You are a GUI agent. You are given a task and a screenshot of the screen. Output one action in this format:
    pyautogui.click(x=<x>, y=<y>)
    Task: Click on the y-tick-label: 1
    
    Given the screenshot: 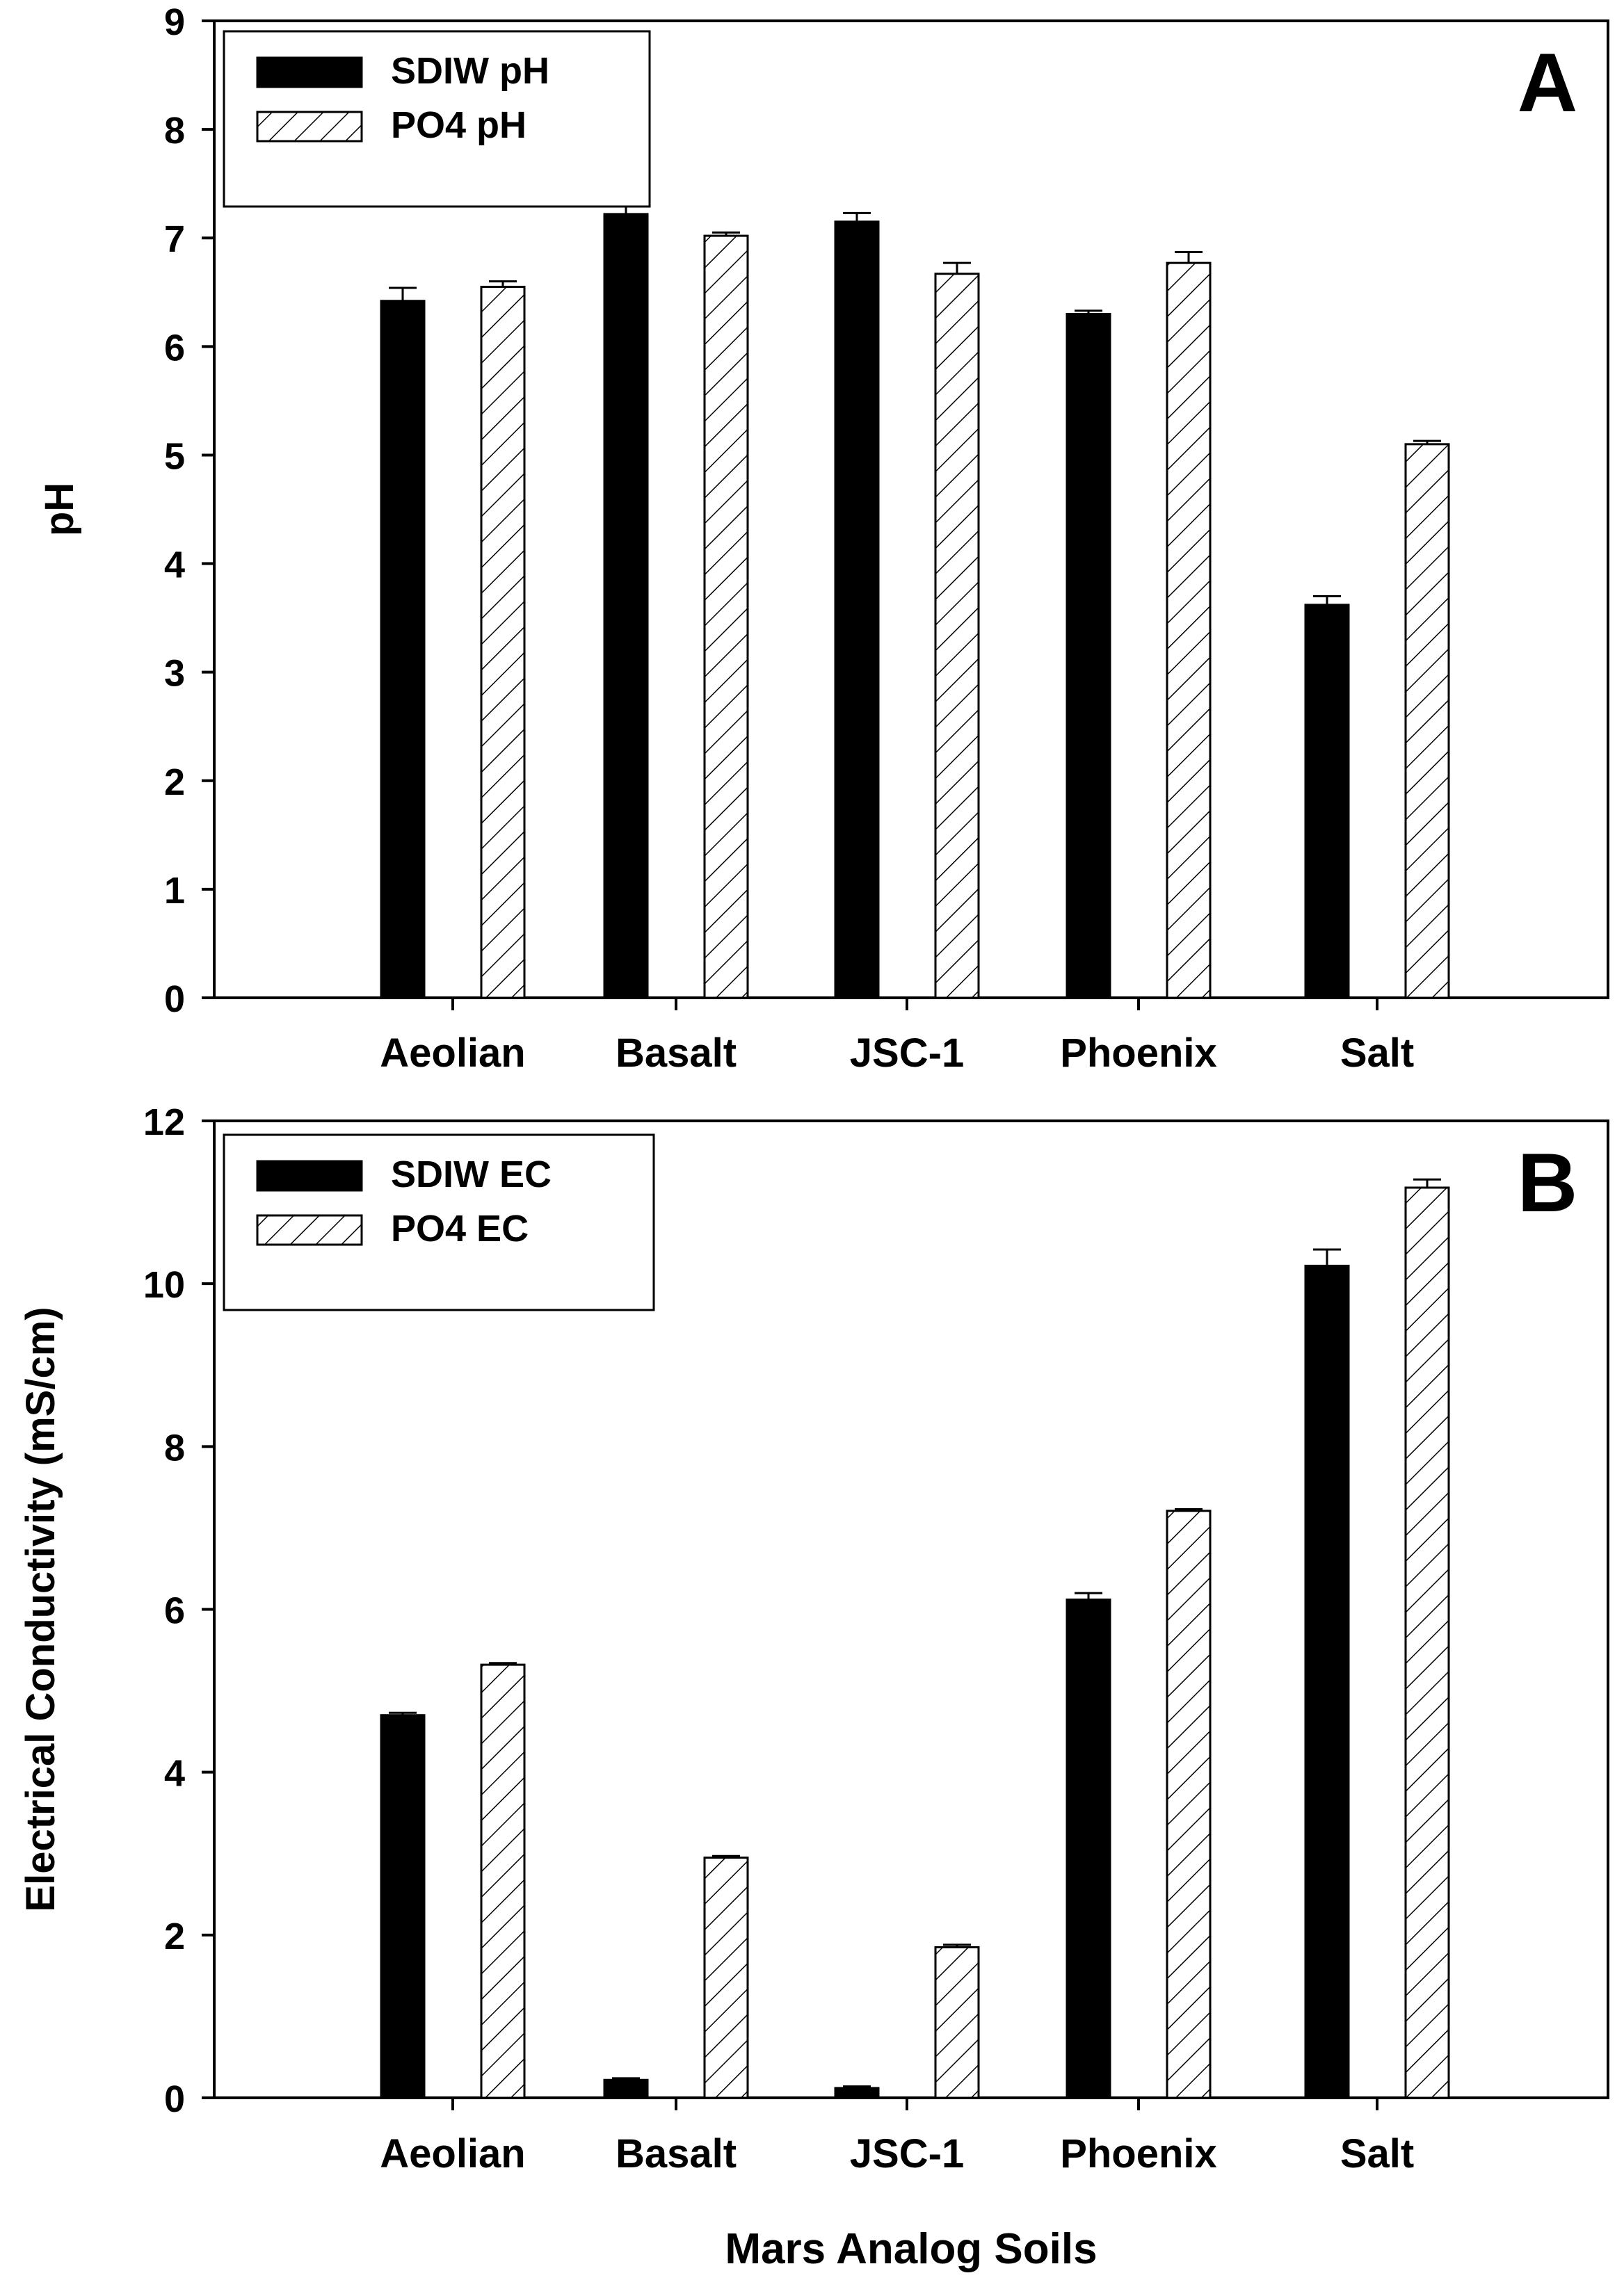 What is the action you would take?
    pyautogui.click(x=174, y=891)
    